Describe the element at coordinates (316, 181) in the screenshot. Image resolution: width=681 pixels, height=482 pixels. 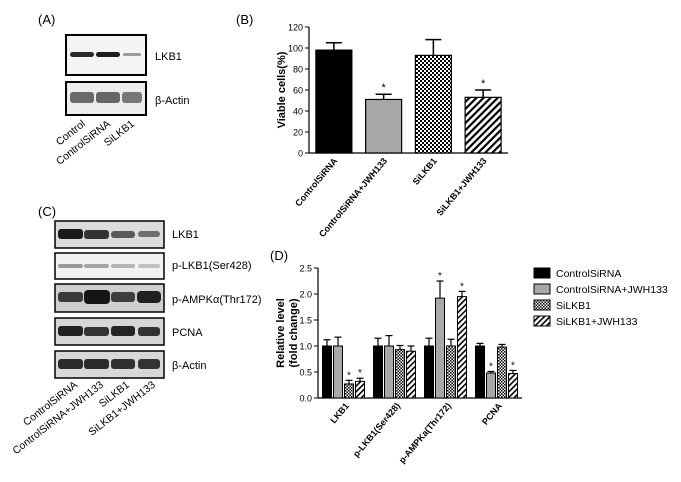
I see `x-tick-label: ControlSiRNA` at that location.